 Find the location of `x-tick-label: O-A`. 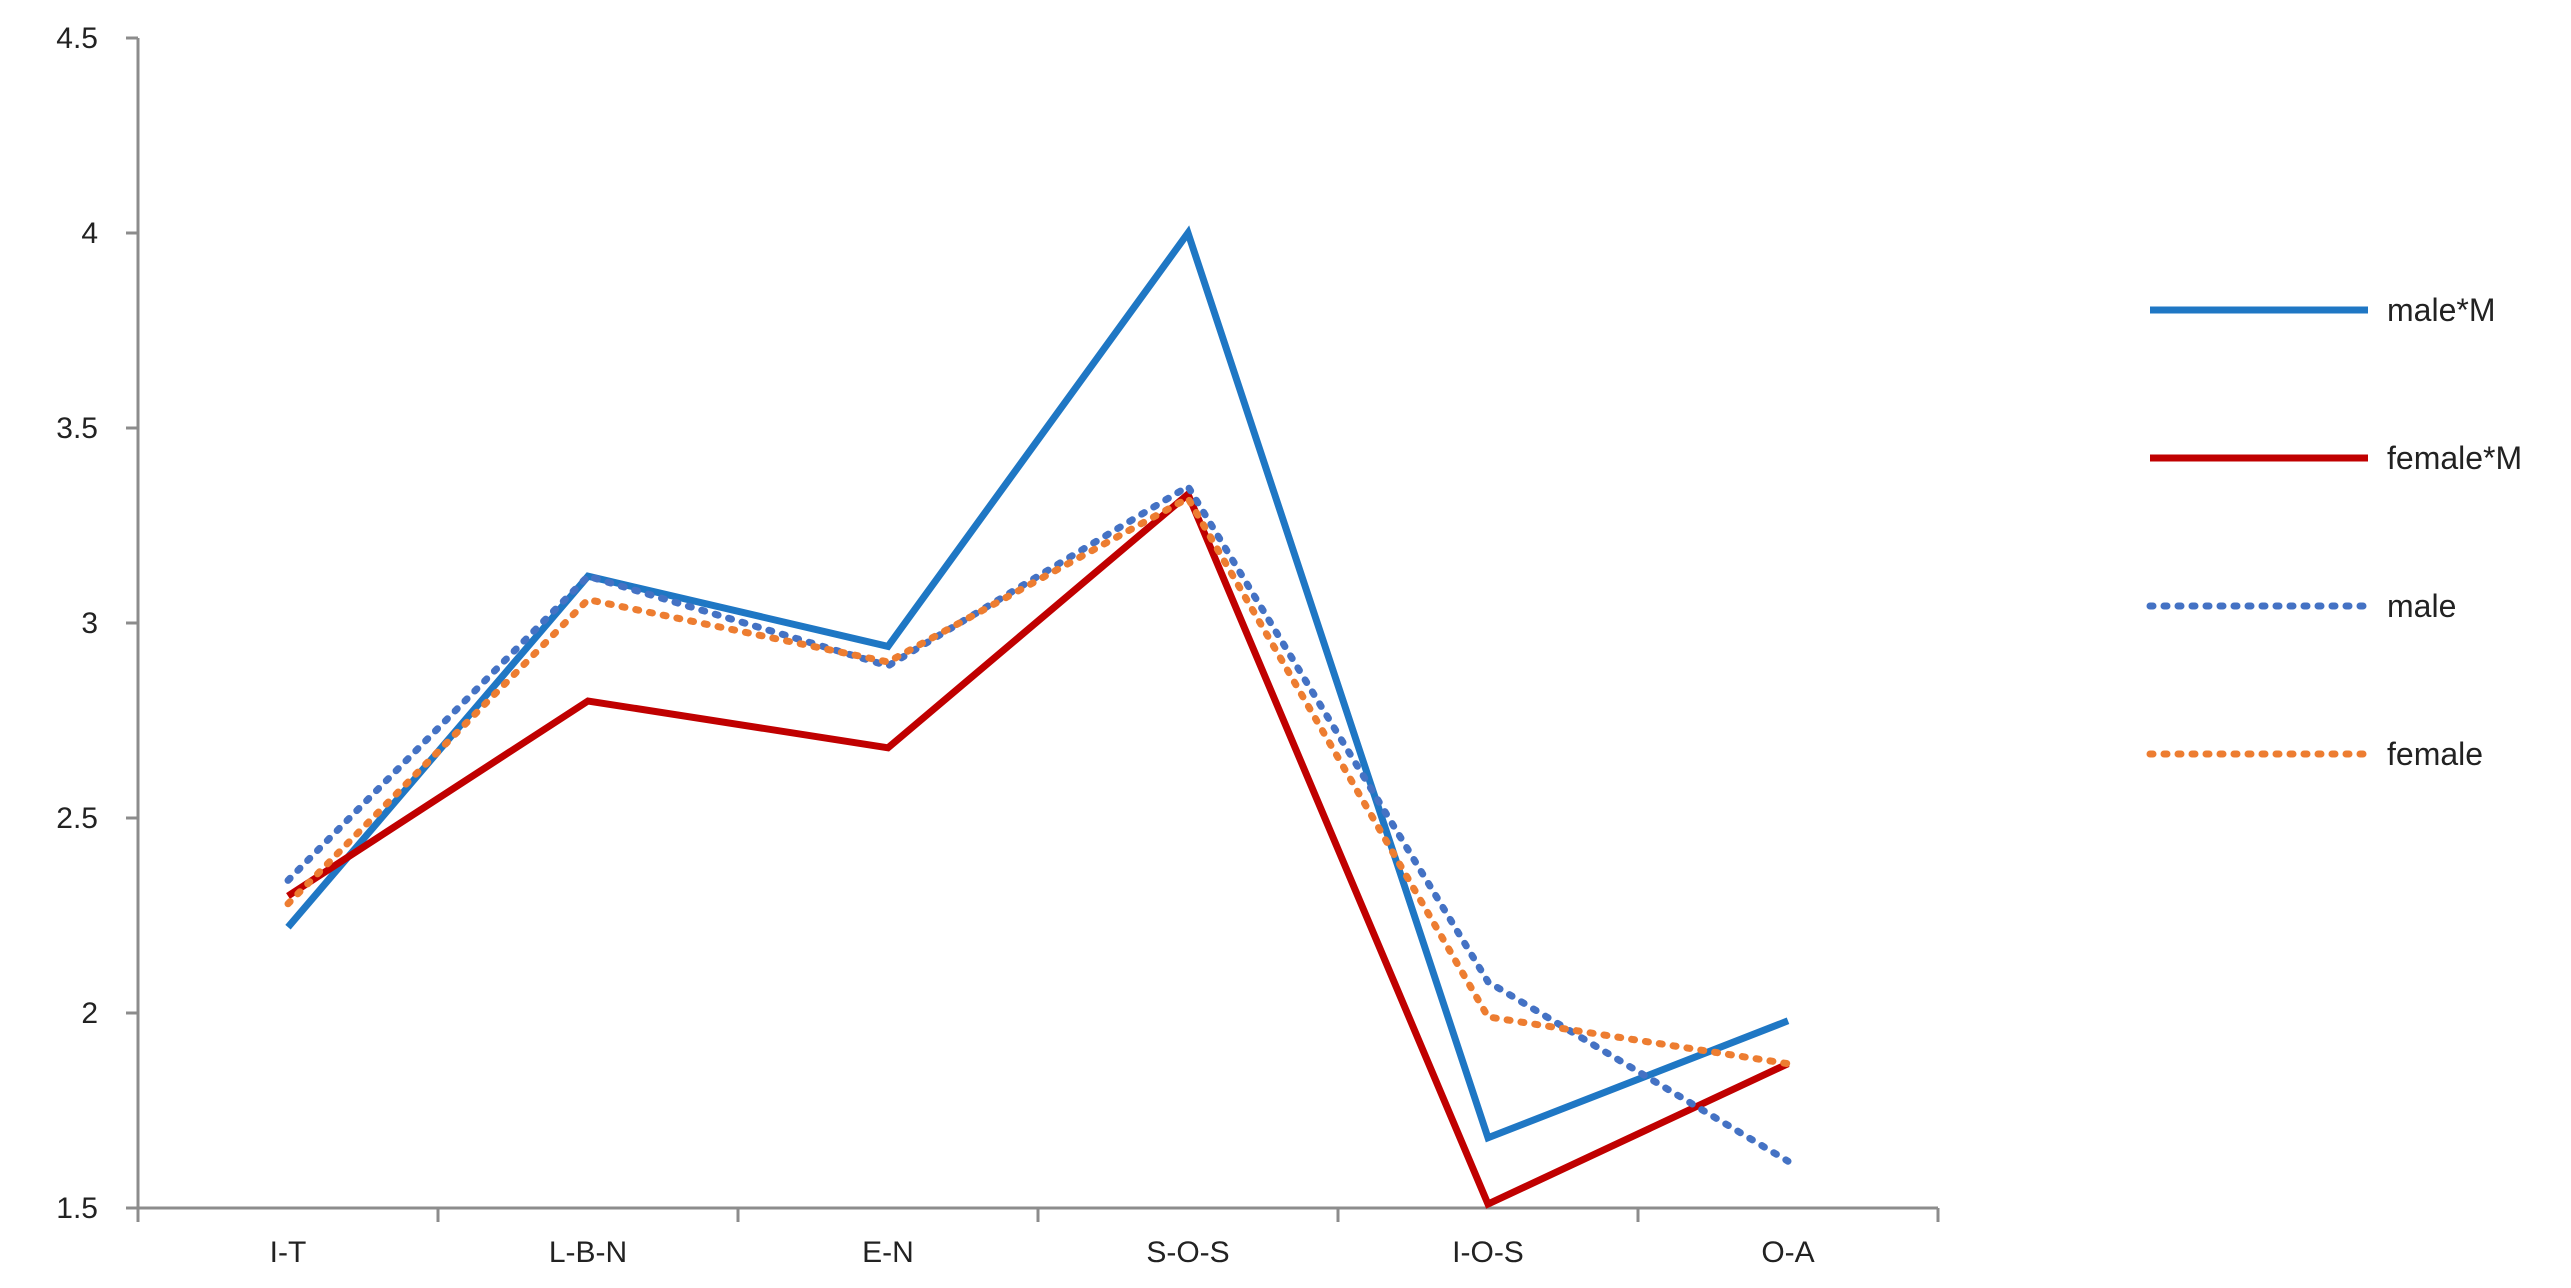

x-tick-label: O-A is located at coordinates (1787, 1252).